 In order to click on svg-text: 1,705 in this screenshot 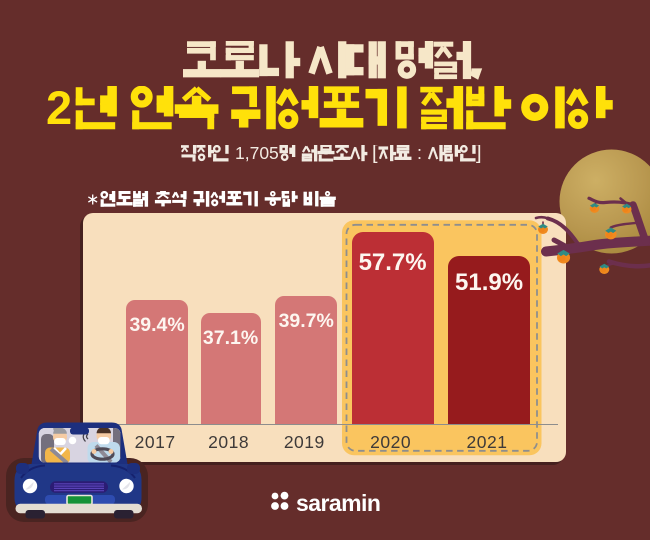, I will do `click(257, 154)`.